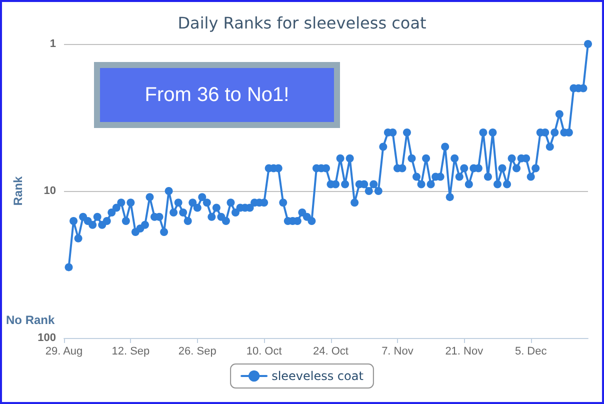 The image size is (604, 404). What do you see at coordinates (64, 352) in the screenshot?
I see `x-tick-label: 29. Aug` at bounding box center [64, 352].